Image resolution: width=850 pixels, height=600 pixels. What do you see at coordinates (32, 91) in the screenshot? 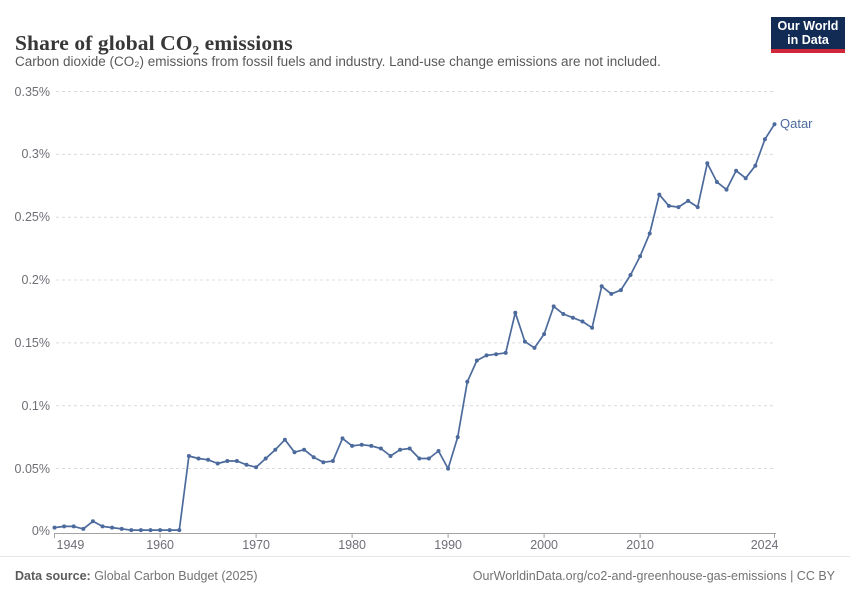
I see `y-axis-label: 0.35%` at bounding box center [32, 91].